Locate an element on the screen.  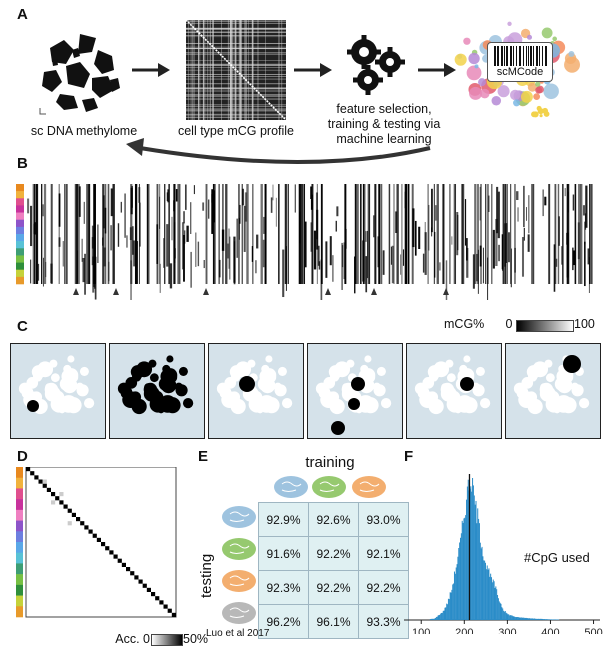
x-tick-label: 100 is located at coordinates (421, 630).